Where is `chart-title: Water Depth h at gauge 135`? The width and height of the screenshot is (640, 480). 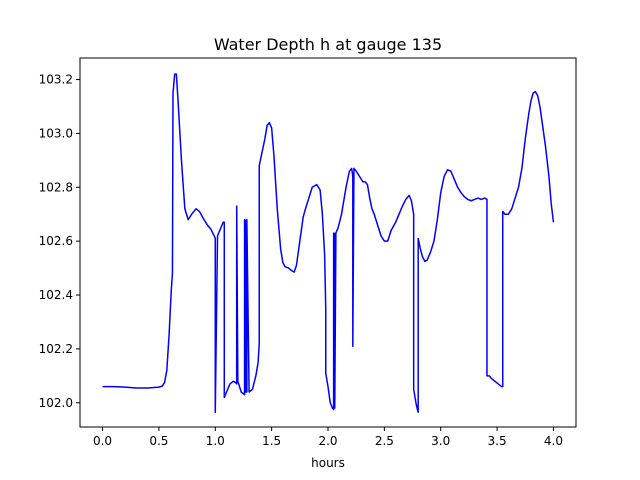 chart-title: Water Depth h at gauge 135 is located at coordinates (328, 44).